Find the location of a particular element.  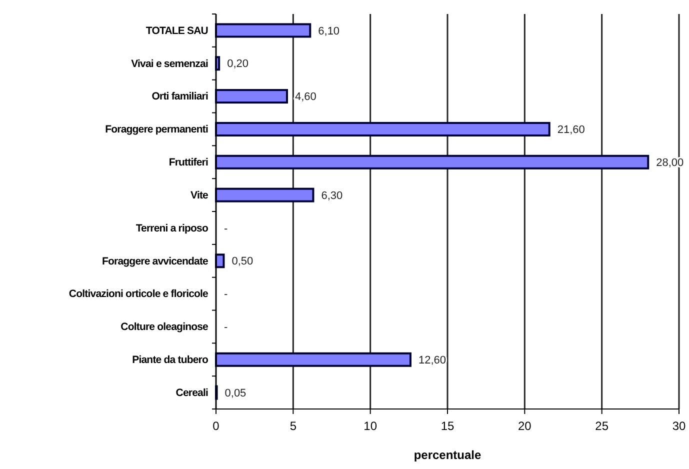

y-tick-label: Foraggere permanenti is located at coordinates (156, 130).